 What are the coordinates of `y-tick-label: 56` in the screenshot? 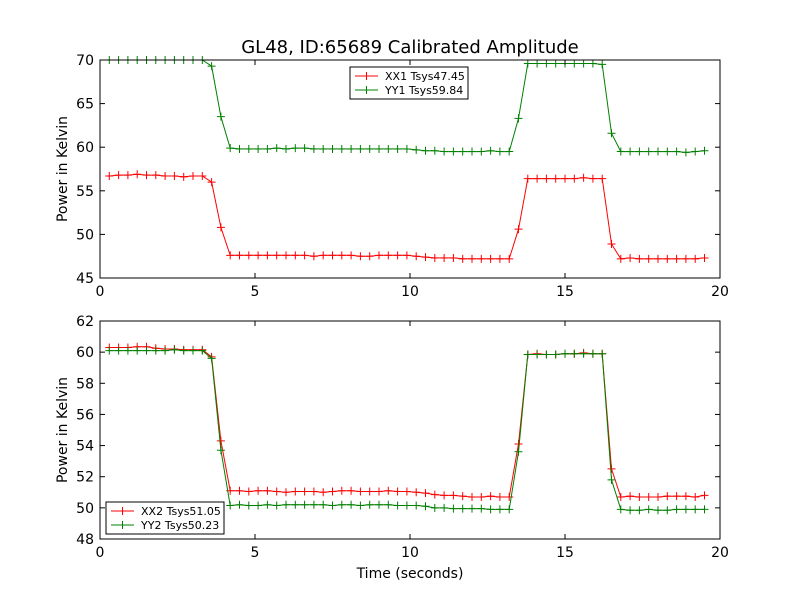 It's located at (85, 415).